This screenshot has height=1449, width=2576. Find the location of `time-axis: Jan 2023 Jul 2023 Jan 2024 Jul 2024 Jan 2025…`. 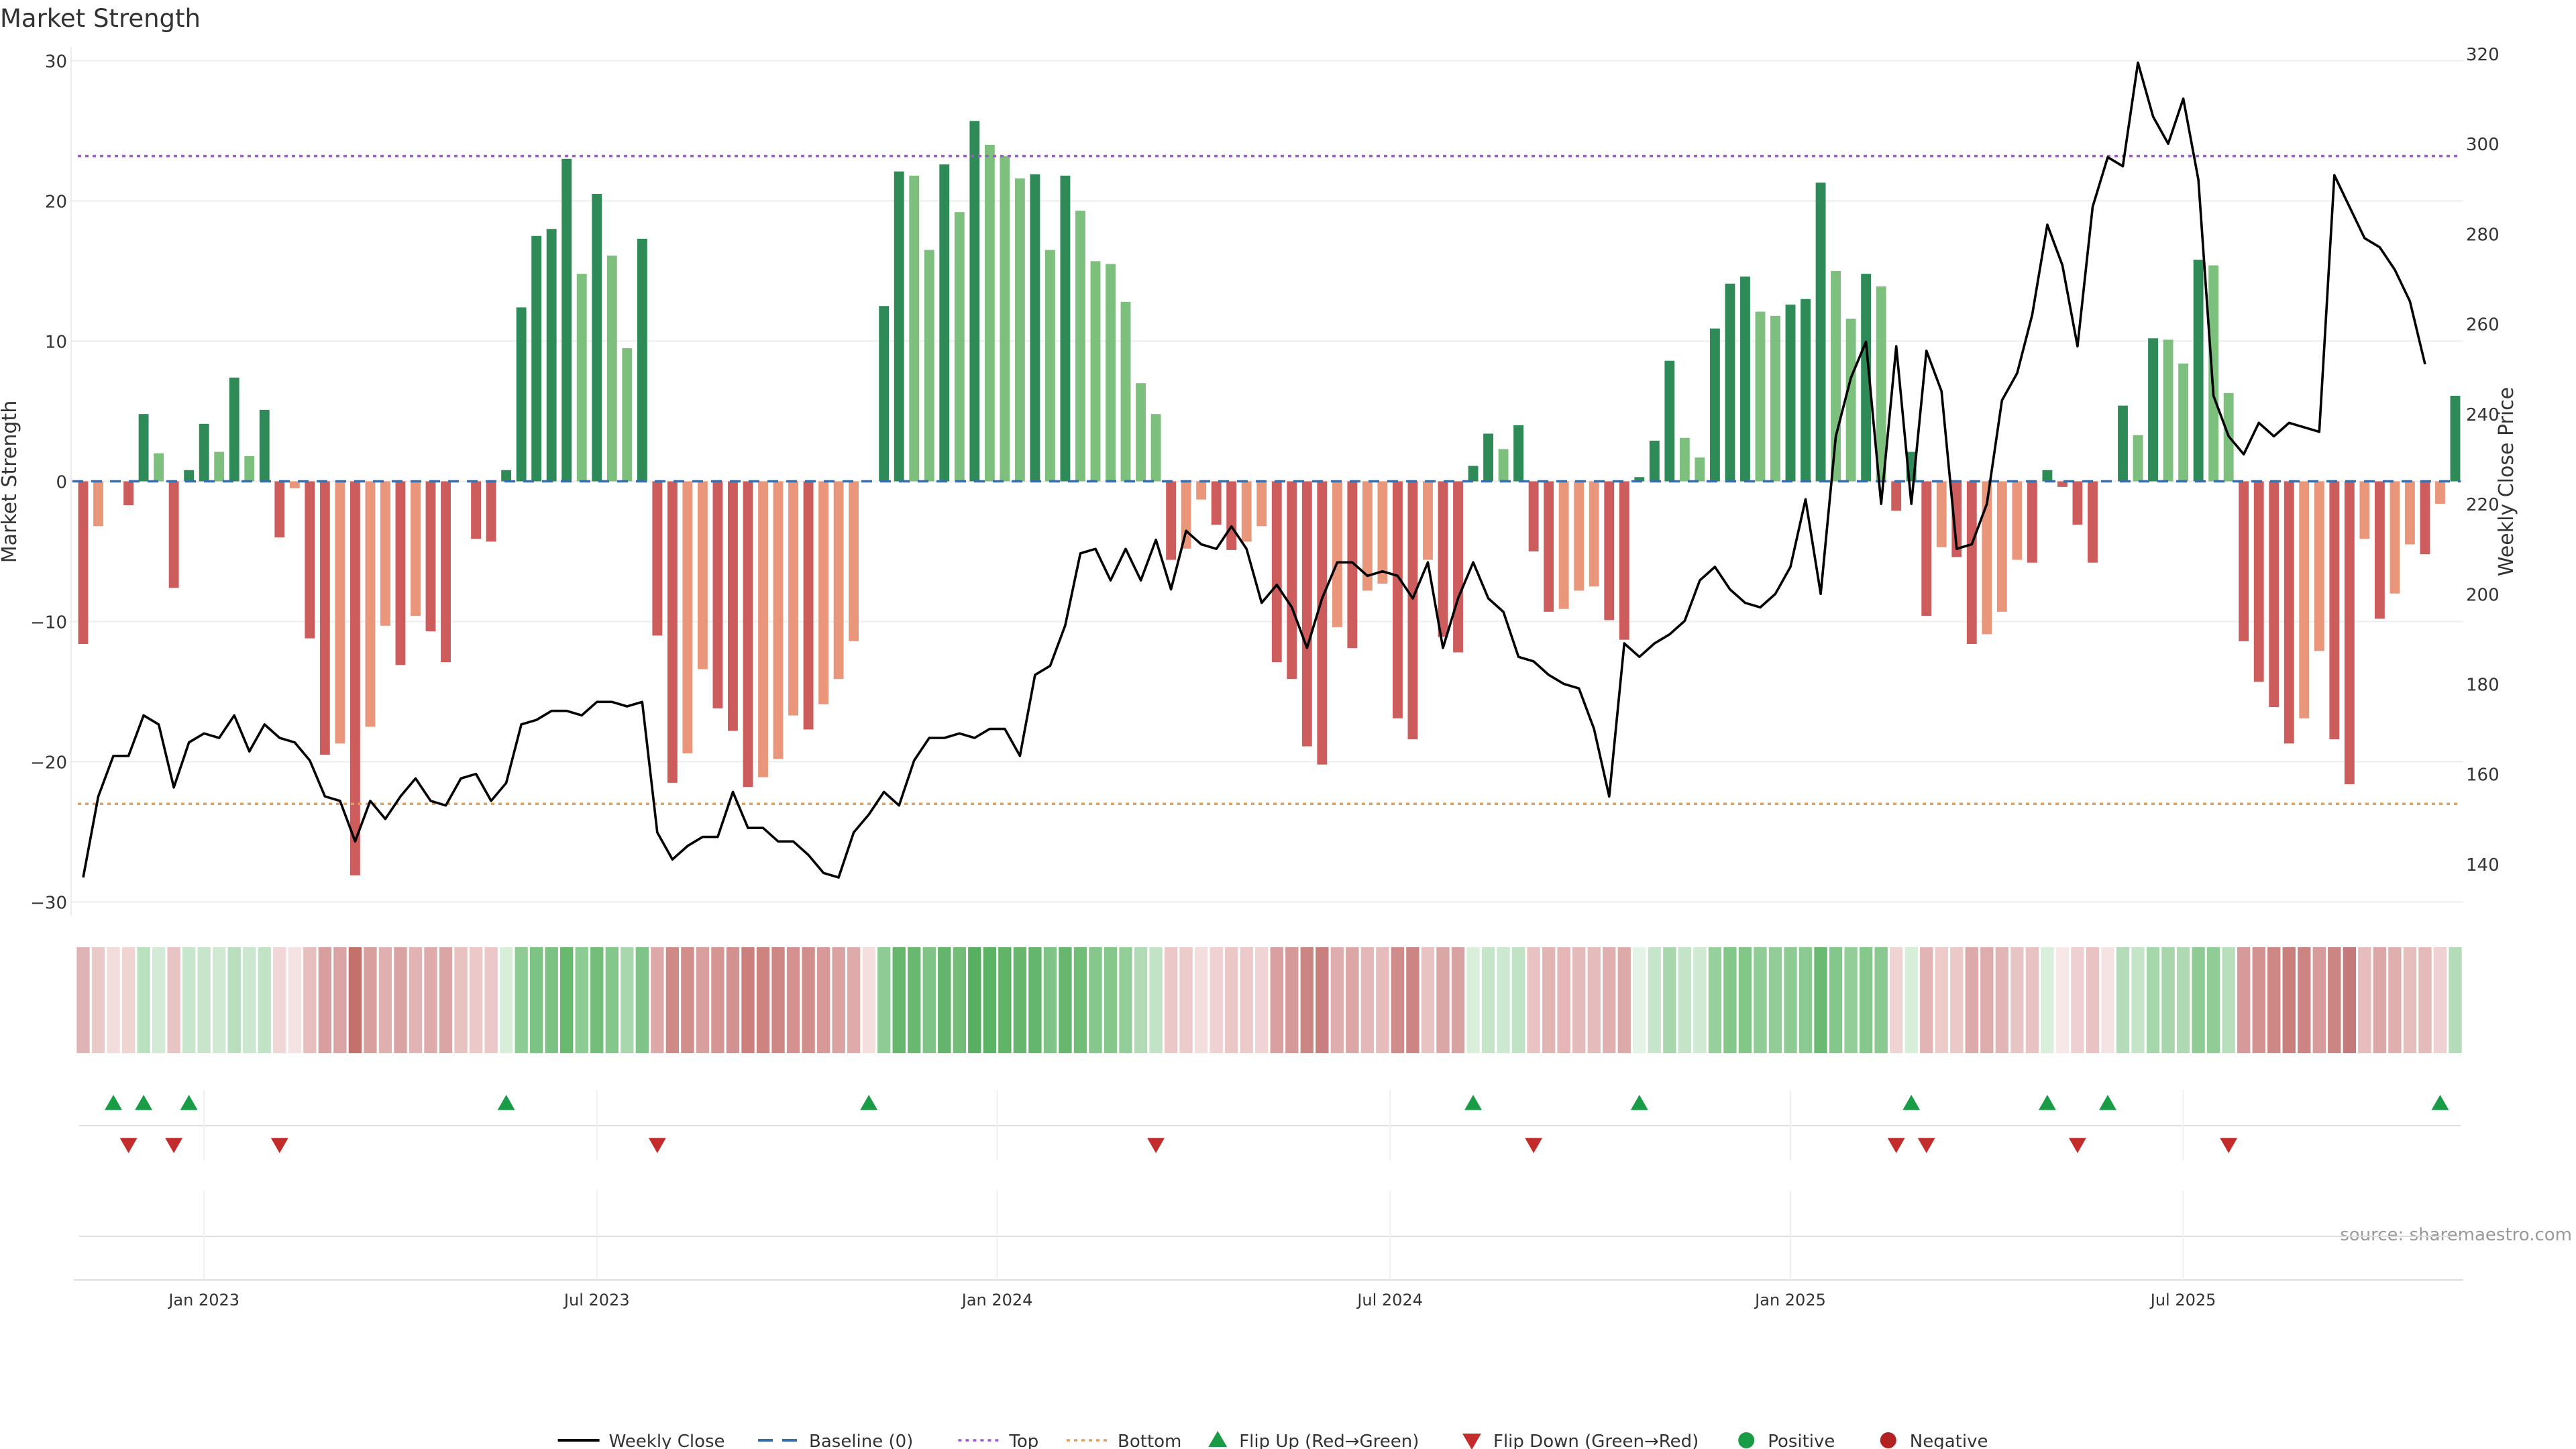

time-axis: Jan 2023 Jul 2023 Jan 2024 Jul 2024 Jan 2025… is located at coordinates (1268, 1250).